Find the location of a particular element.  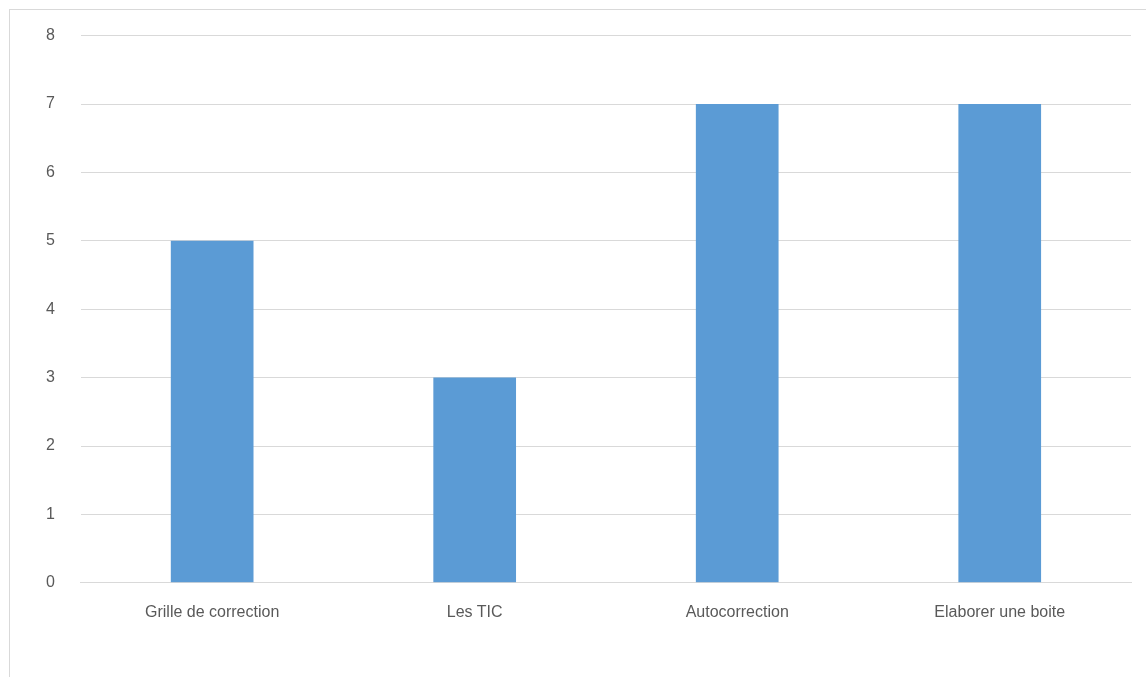

y-tick-label: 5 is located at coordinates (50, 240).